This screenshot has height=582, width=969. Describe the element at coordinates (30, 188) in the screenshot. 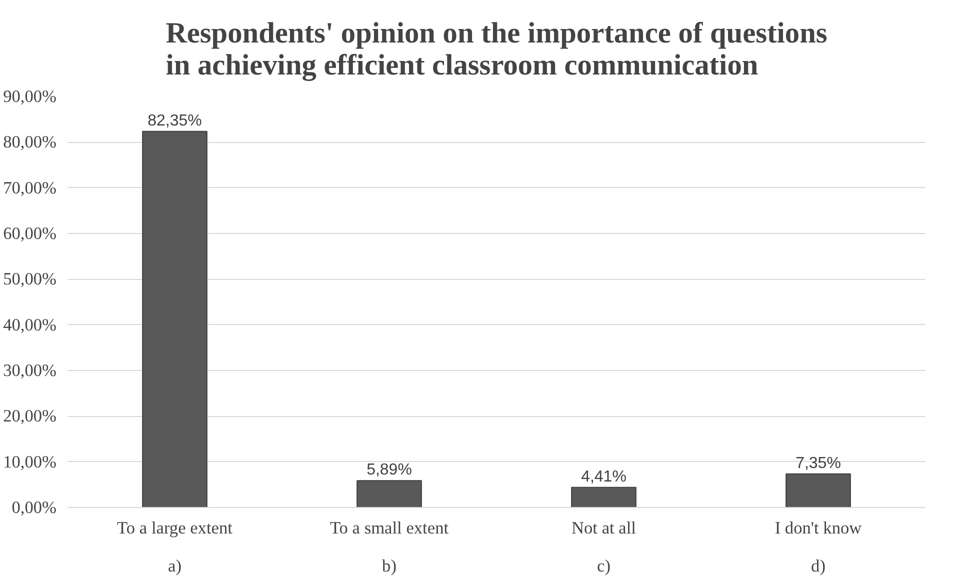

I see `y-tick-label: 70,00%` at that location.